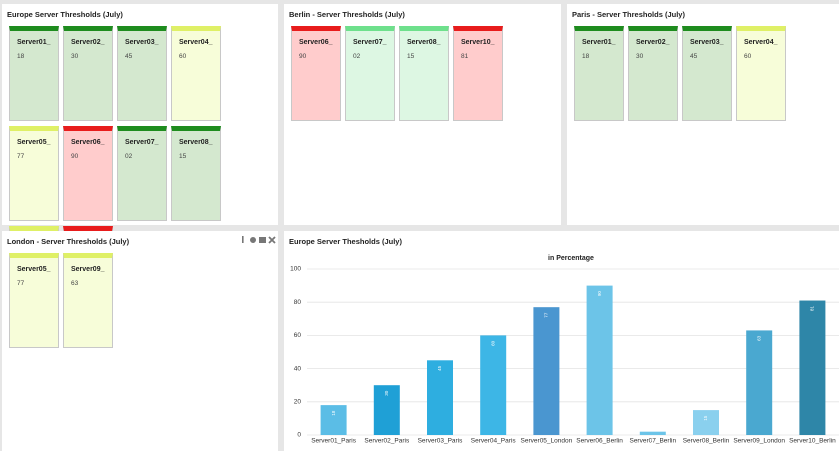  What do you see at coordinates (272, 240) in the screenshot?
I see `close-icon` at bounding box center [272, 240].